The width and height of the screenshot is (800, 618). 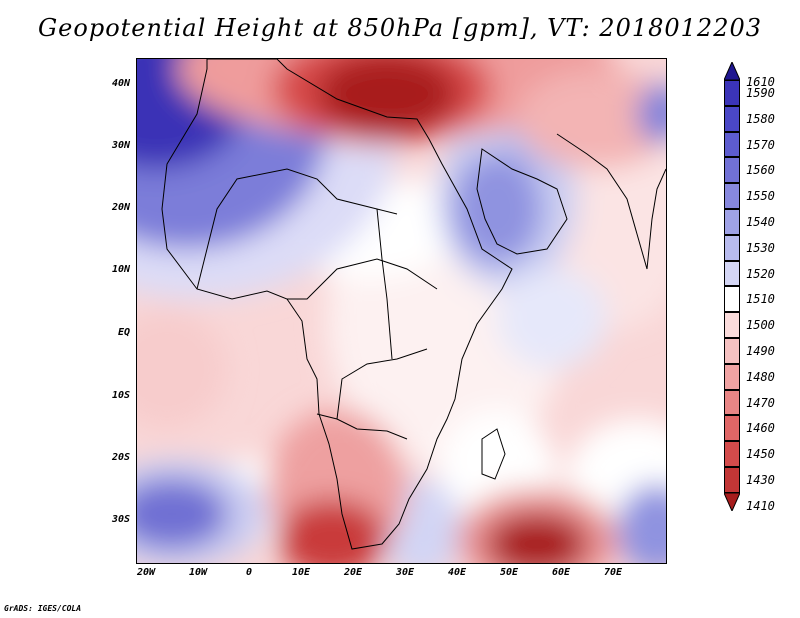 I want to click on lat-label: 10S, so click(x=120, y=395).